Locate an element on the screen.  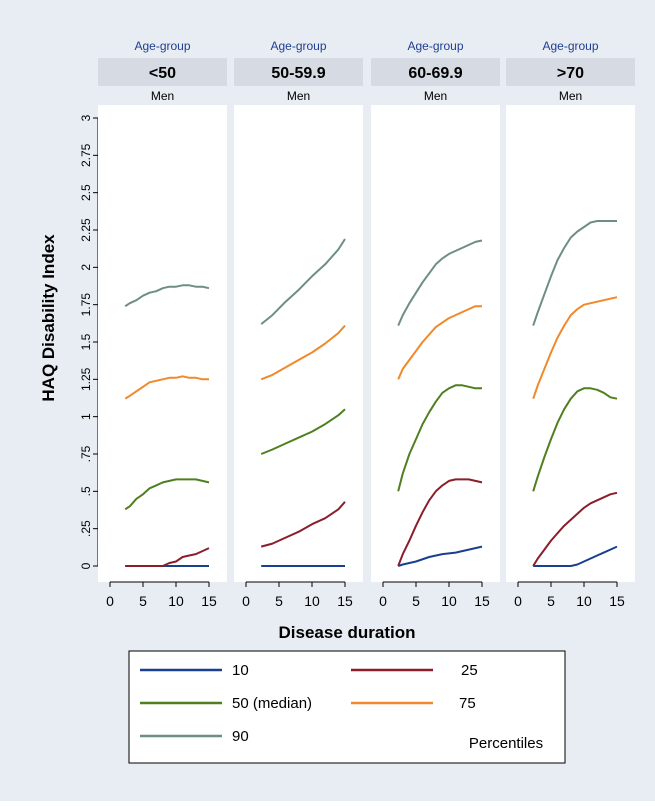
legend-label: 50 (median) is located at coordinates (272, 703).